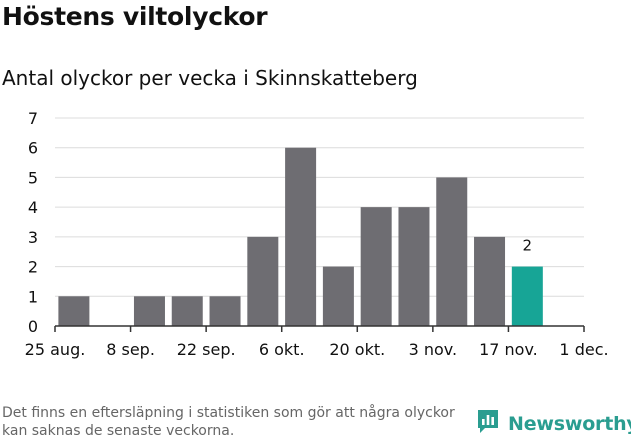 Image resolution: width=631 pixels, height=440 pixels. What do you see at coordinates (508, 349) in the screenshot?
I see `x-tick-label: 17 nov.` at bounding box center [508, 349].